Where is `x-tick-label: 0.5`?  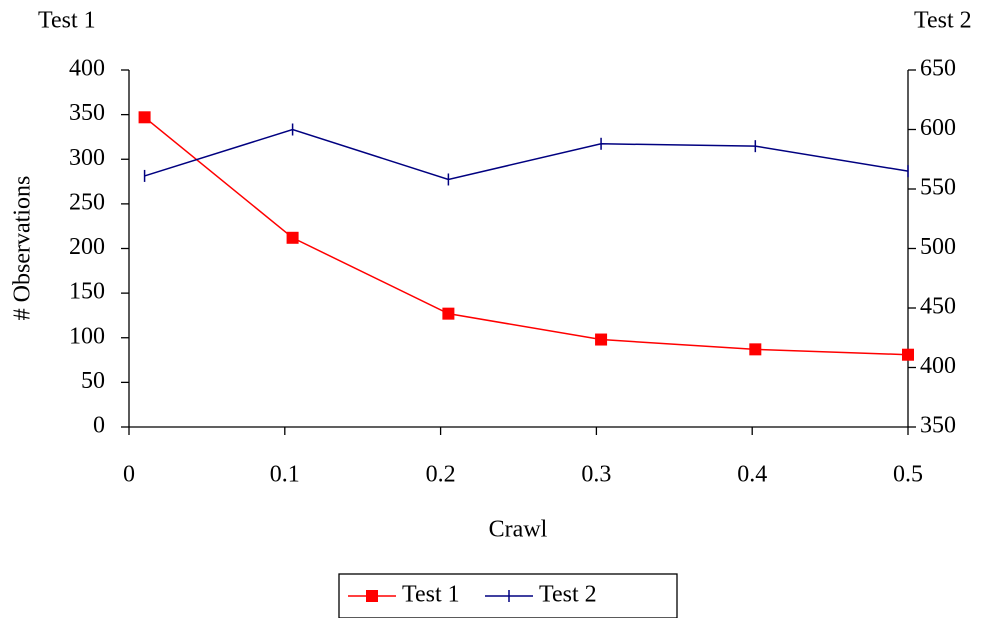
x-tick-label: 0.5 is located at coordinates (908, 475).